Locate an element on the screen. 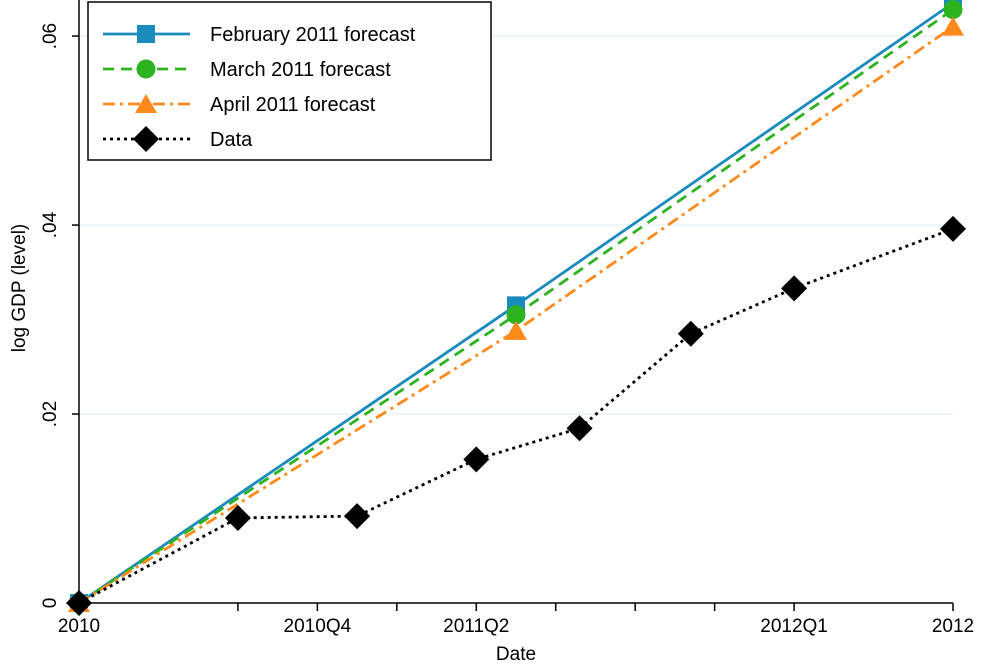  legend-label: Data is located at coordinates (231, 140).